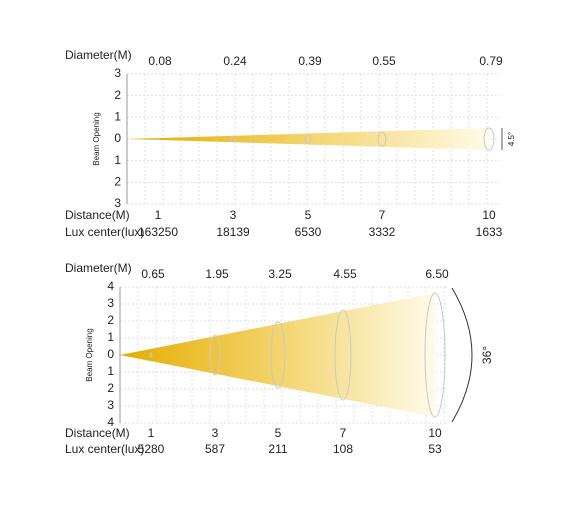 Image resolution: width=570 pixels, height=517 pixels. Describe the element at coordinates (308, 232) in the screenshot. I see `lux-value: 6530` at that location.